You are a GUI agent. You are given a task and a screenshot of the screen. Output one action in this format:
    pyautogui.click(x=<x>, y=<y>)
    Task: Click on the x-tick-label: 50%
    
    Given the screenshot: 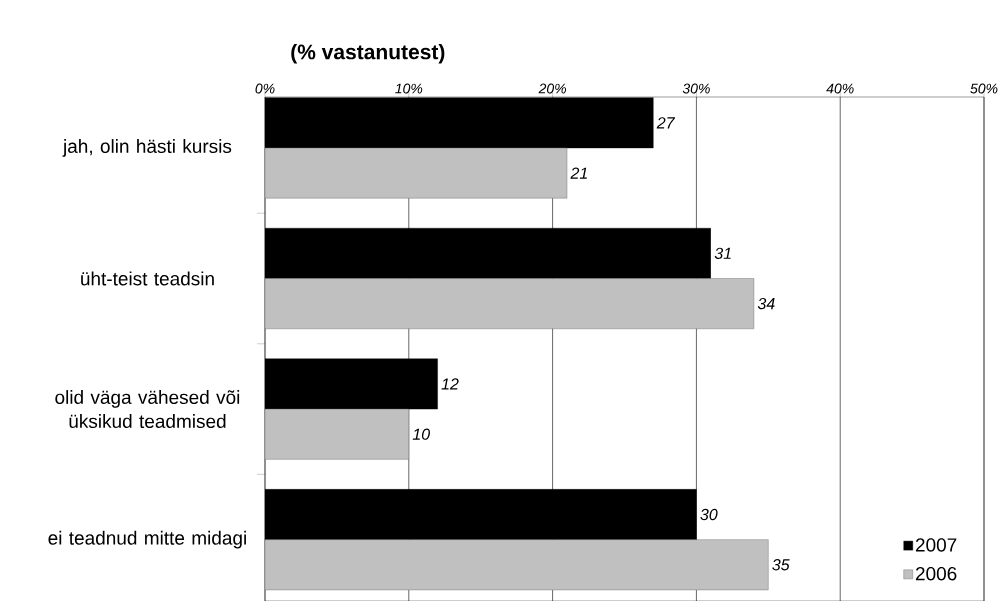 What is the action you would take?
    pyautogui.click(x=984, y=88)
    